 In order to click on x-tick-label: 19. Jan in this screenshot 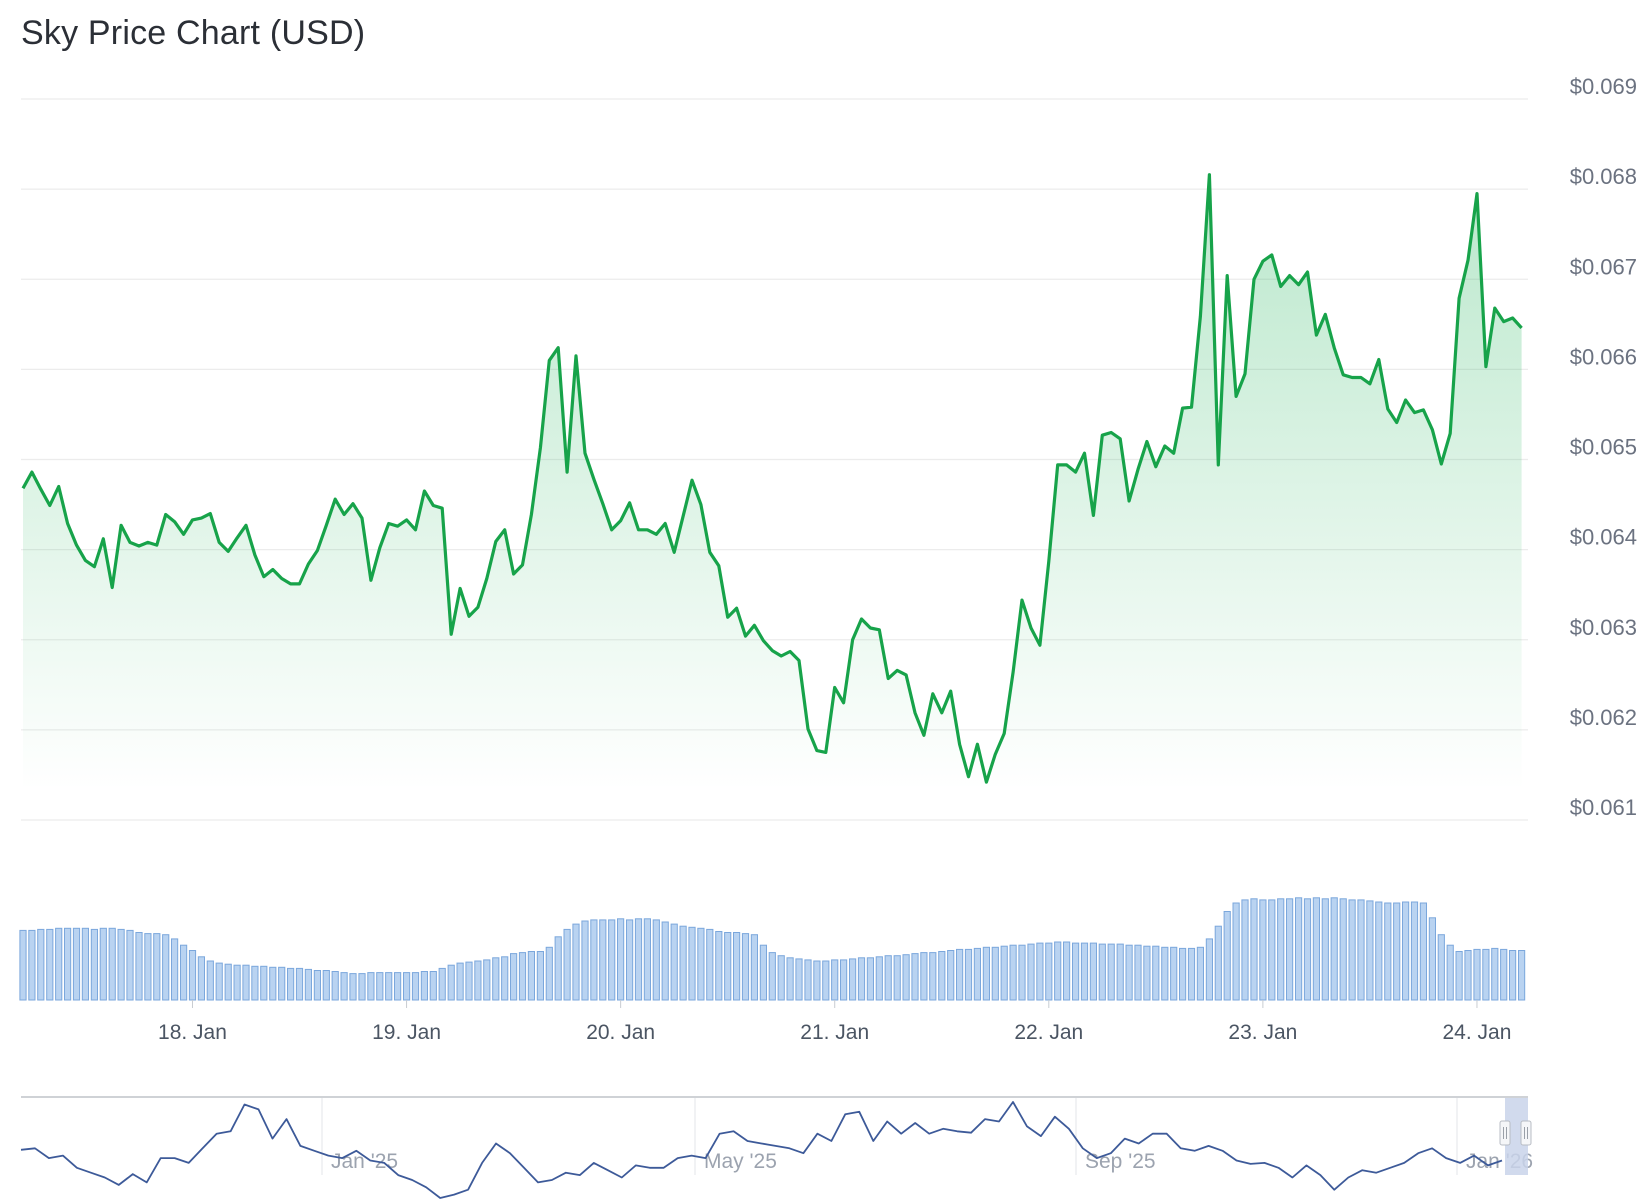, I will do `click(406, 1032)`.